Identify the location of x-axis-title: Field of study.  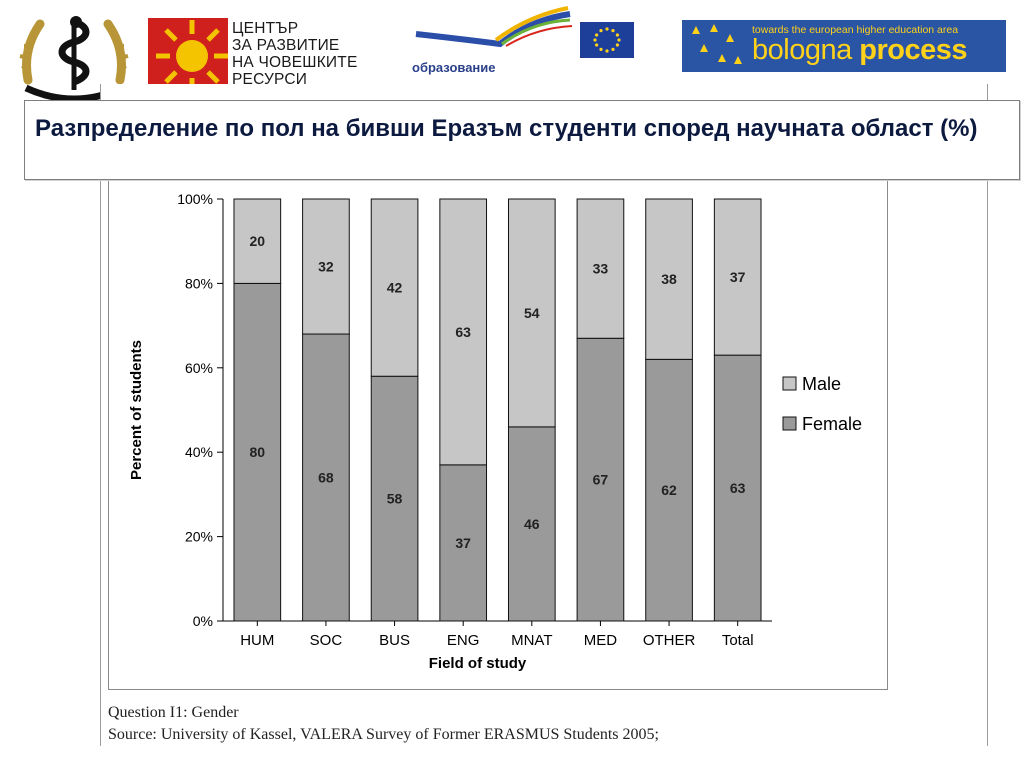
(478, 663).